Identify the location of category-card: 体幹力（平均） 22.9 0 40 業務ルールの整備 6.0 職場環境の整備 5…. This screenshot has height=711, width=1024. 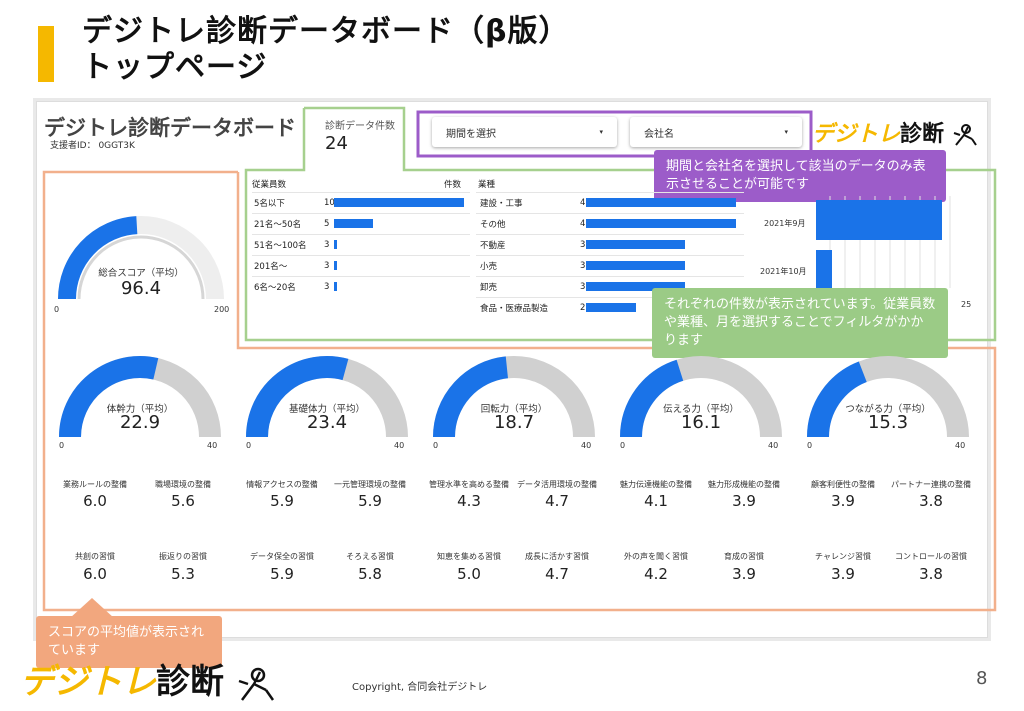
(140, 472).